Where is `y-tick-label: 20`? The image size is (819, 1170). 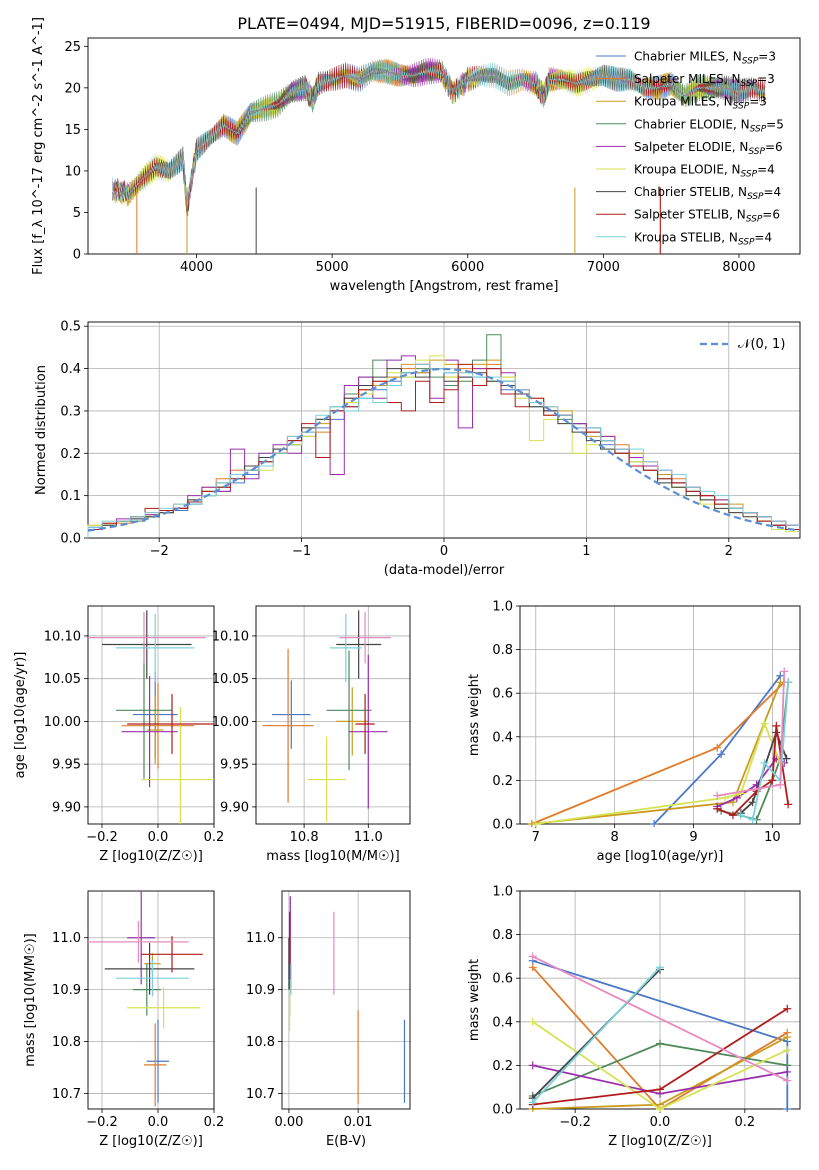
y-tick-label: 20 is located at coordinates (72, 88).